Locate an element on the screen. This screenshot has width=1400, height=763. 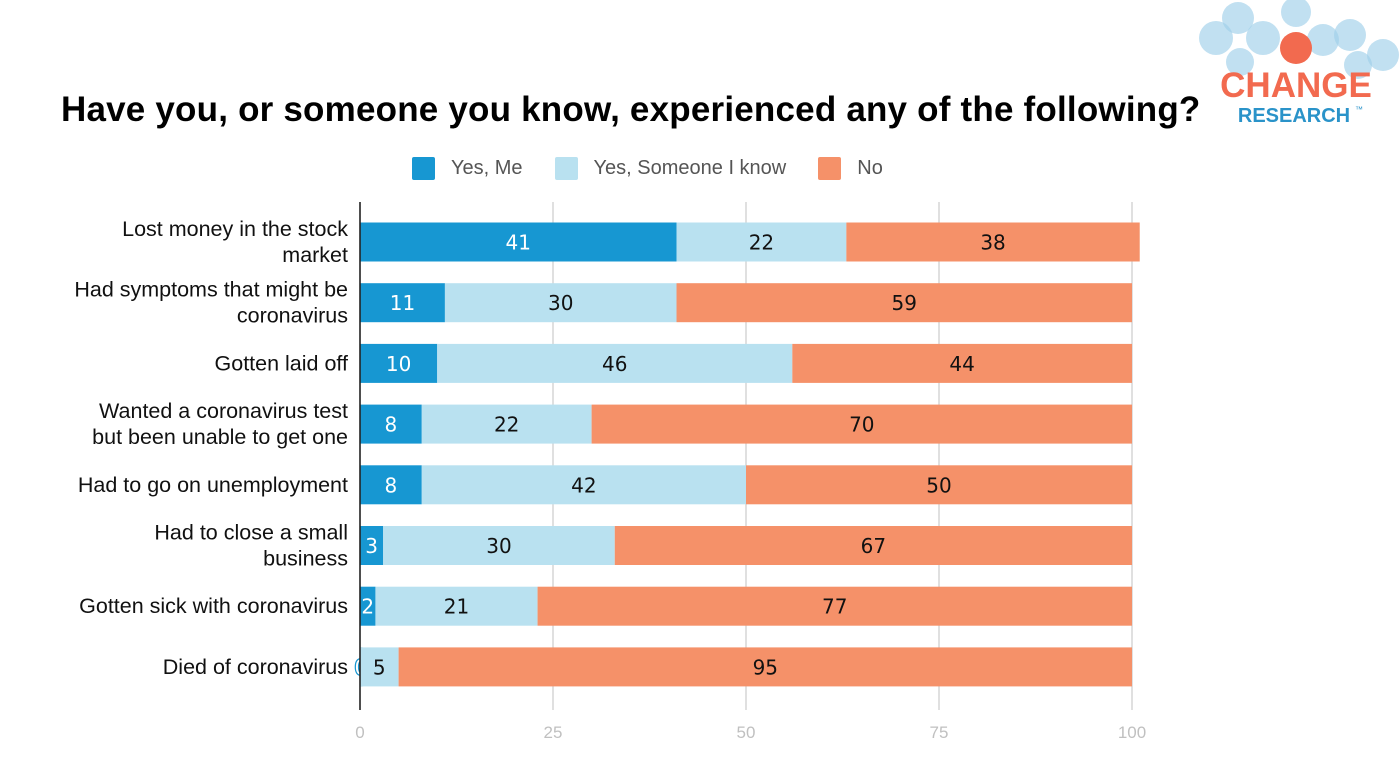
logo-line2: RESEARCH is located at coordinates (1294, 116).